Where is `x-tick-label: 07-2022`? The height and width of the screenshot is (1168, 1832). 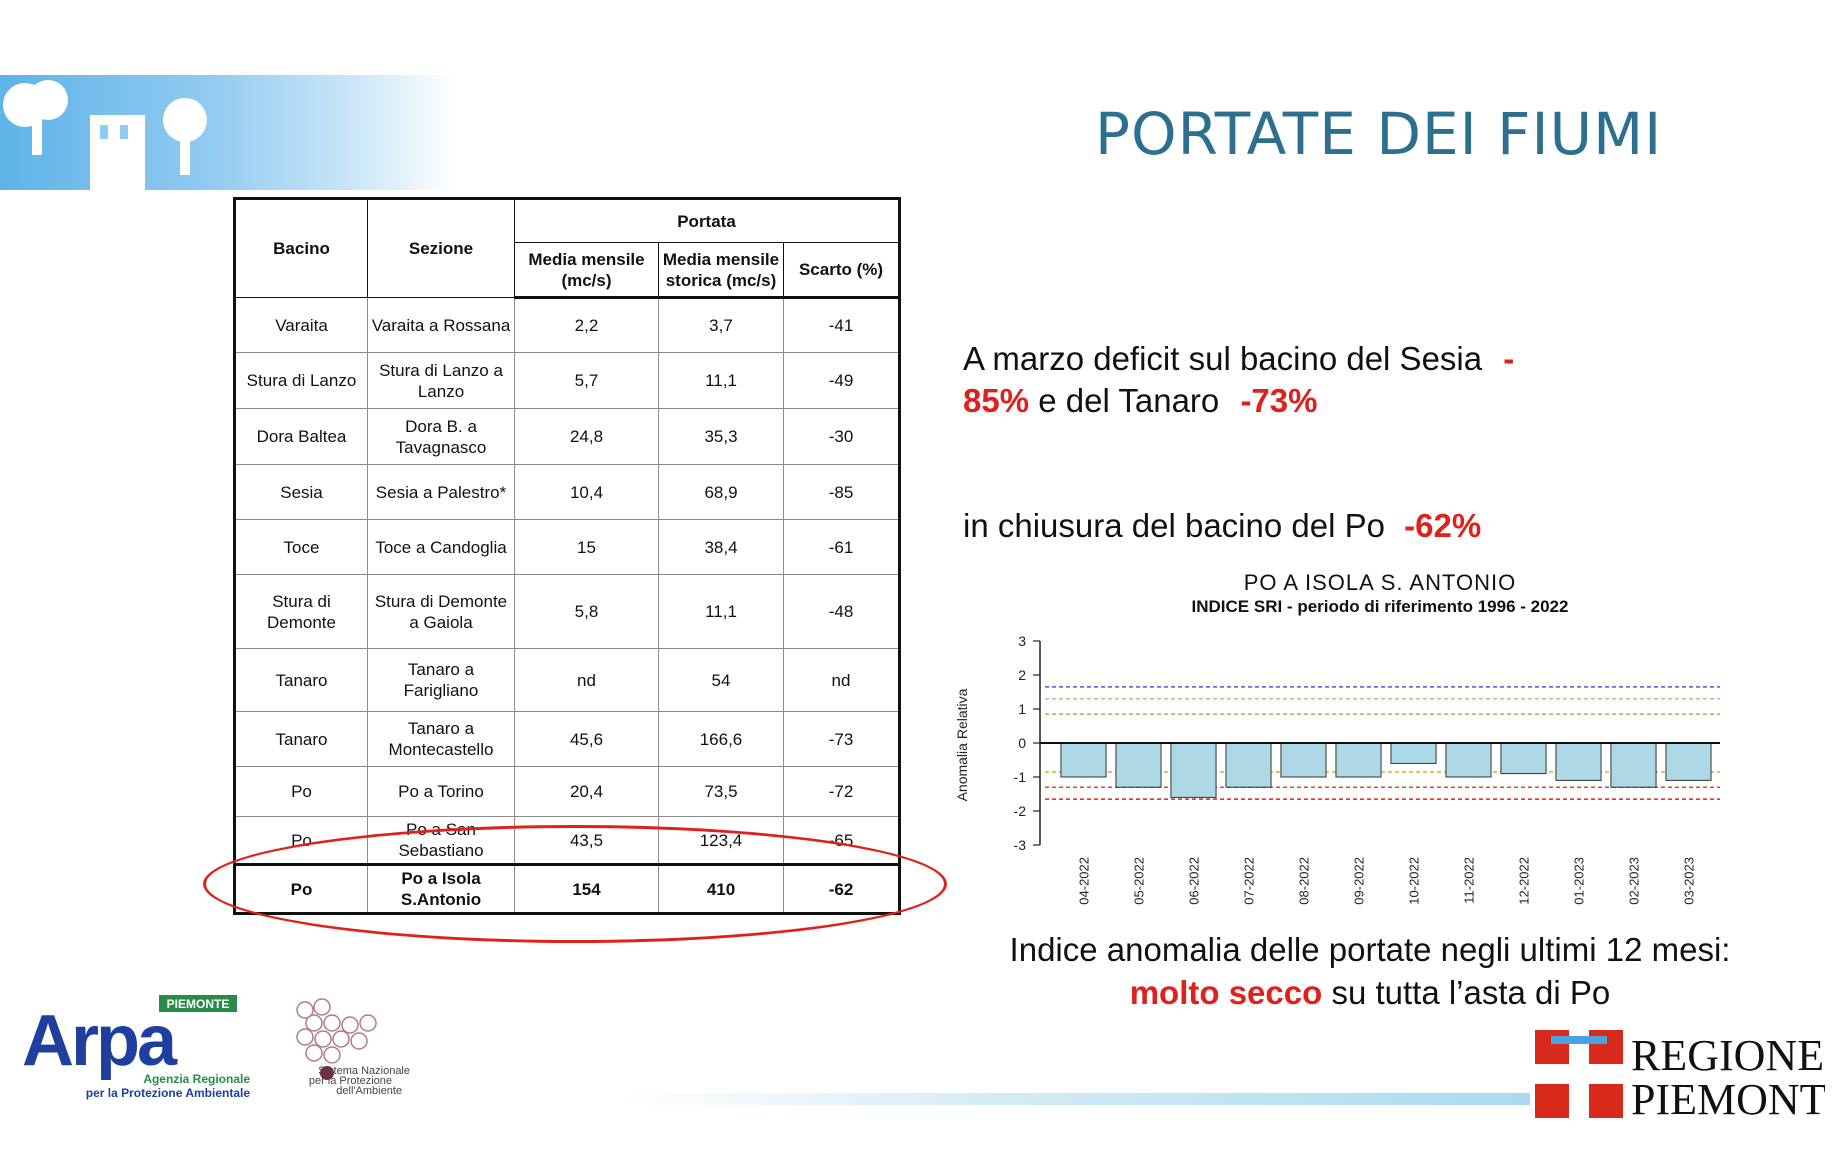 x-tick-label: 07-2022 is located at coordinates (1249, 881).